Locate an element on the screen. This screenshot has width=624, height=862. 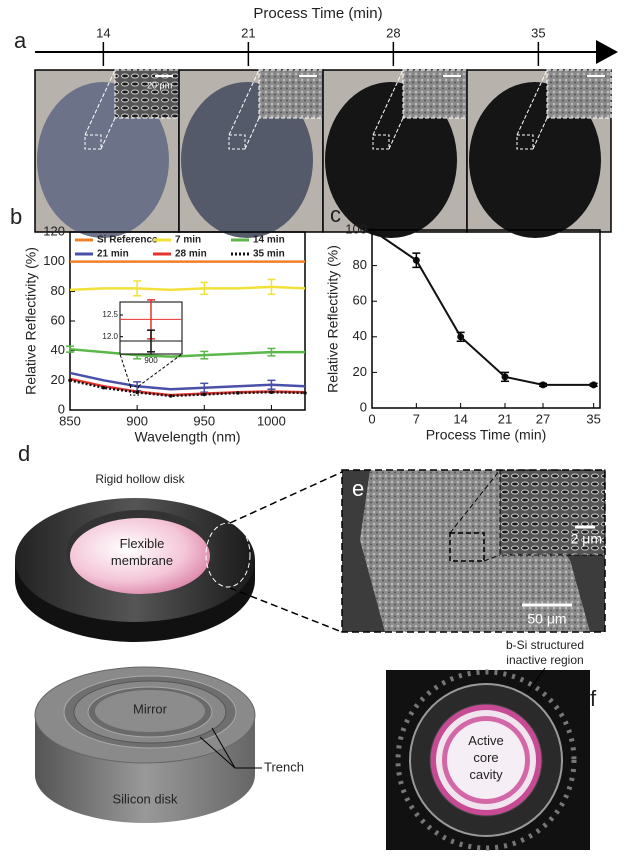
x-tick-label: 35 is located at coordinates (593, 418).